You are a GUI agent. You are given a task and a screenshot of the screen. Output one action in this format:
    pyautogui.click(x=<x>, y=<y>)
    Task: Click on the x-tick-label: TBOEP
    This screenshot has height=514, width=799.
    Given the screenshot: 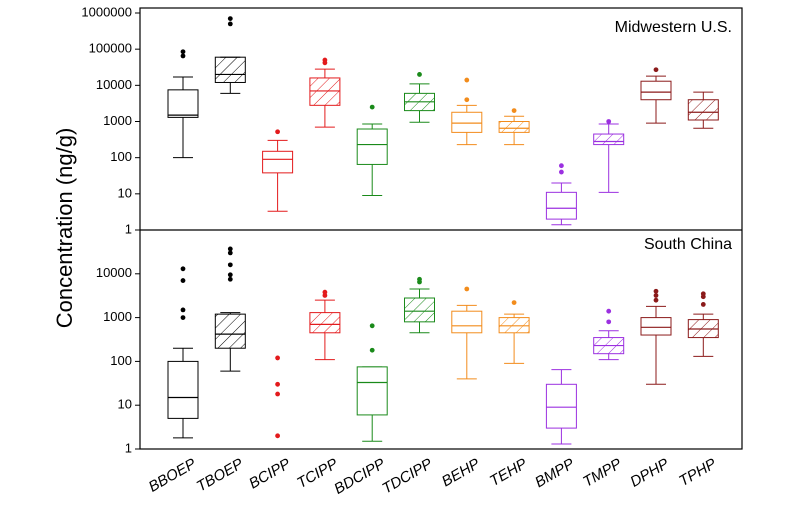 What is the action you would take?
    pyautogui.click(x=220, y=475)
    